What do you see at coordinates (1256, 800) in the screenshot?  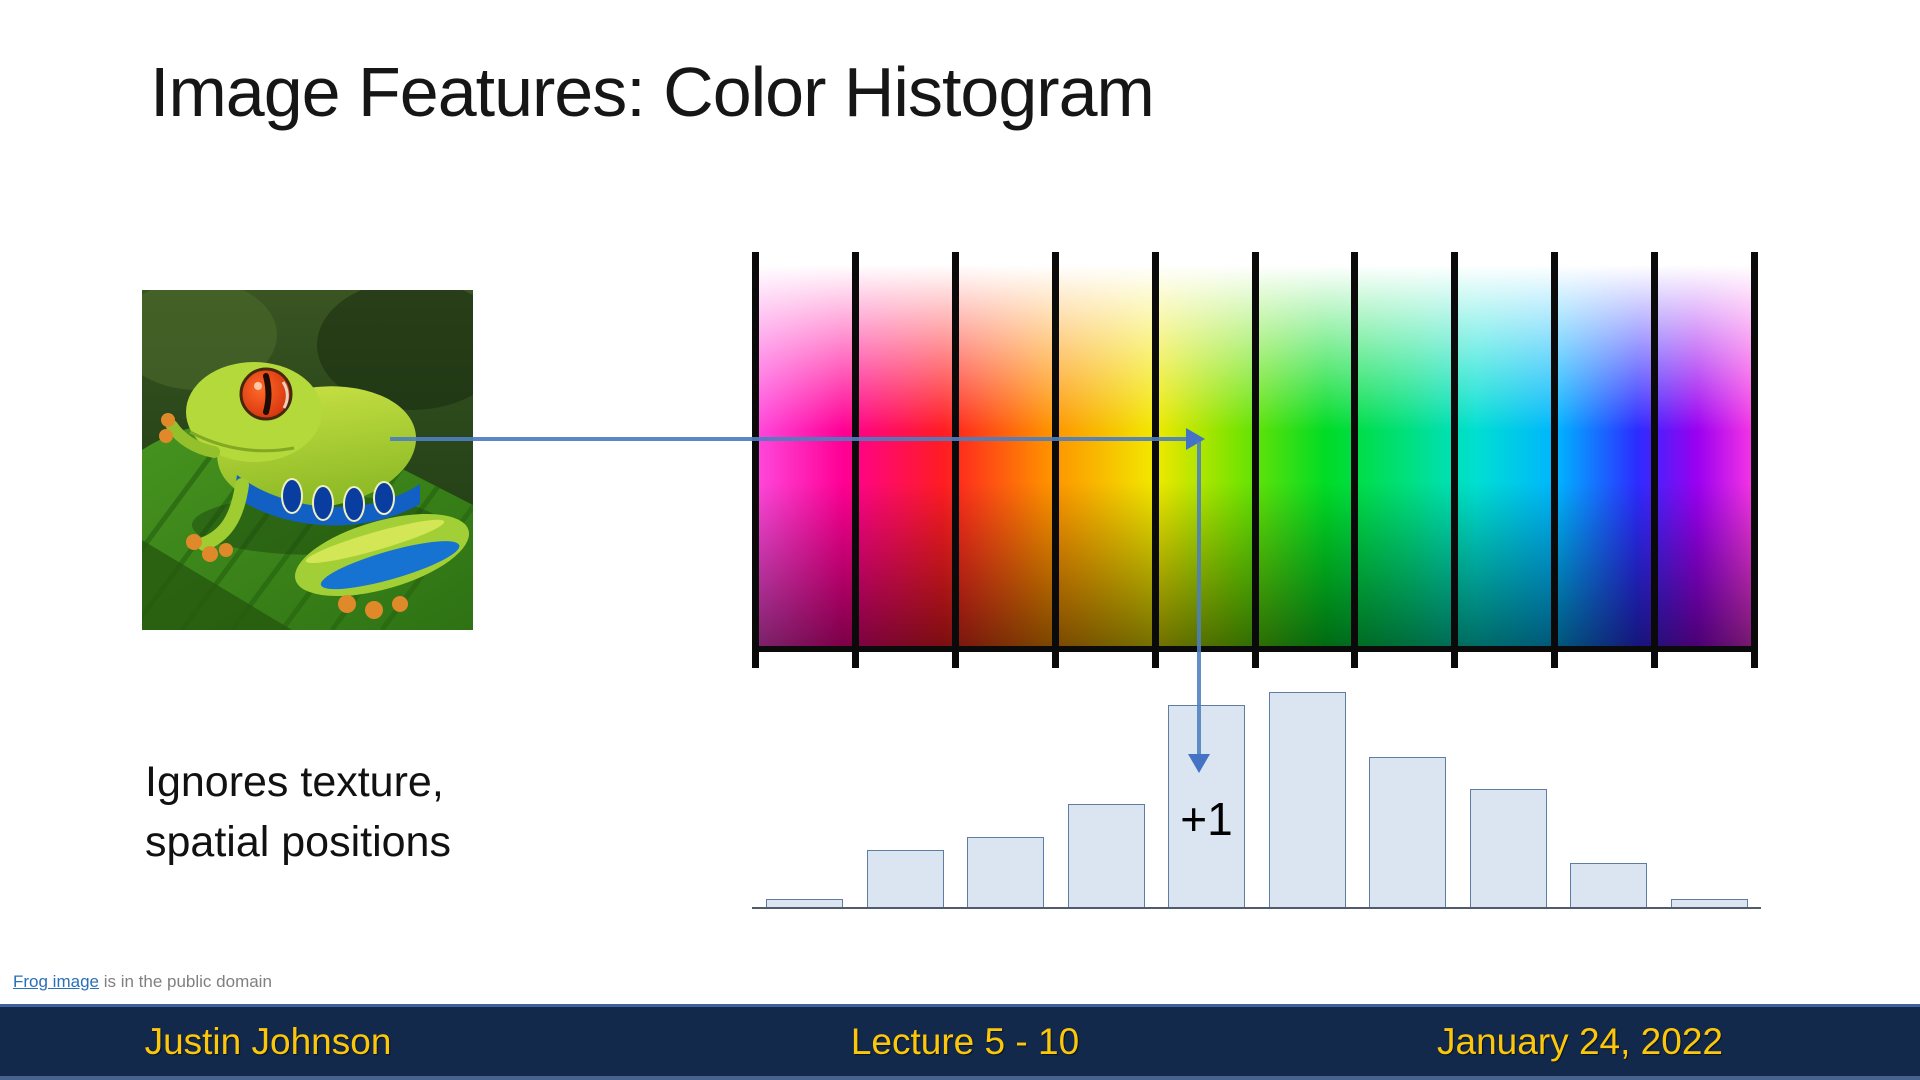 I see `histogram-bars` at bounding box center [1256, 800].